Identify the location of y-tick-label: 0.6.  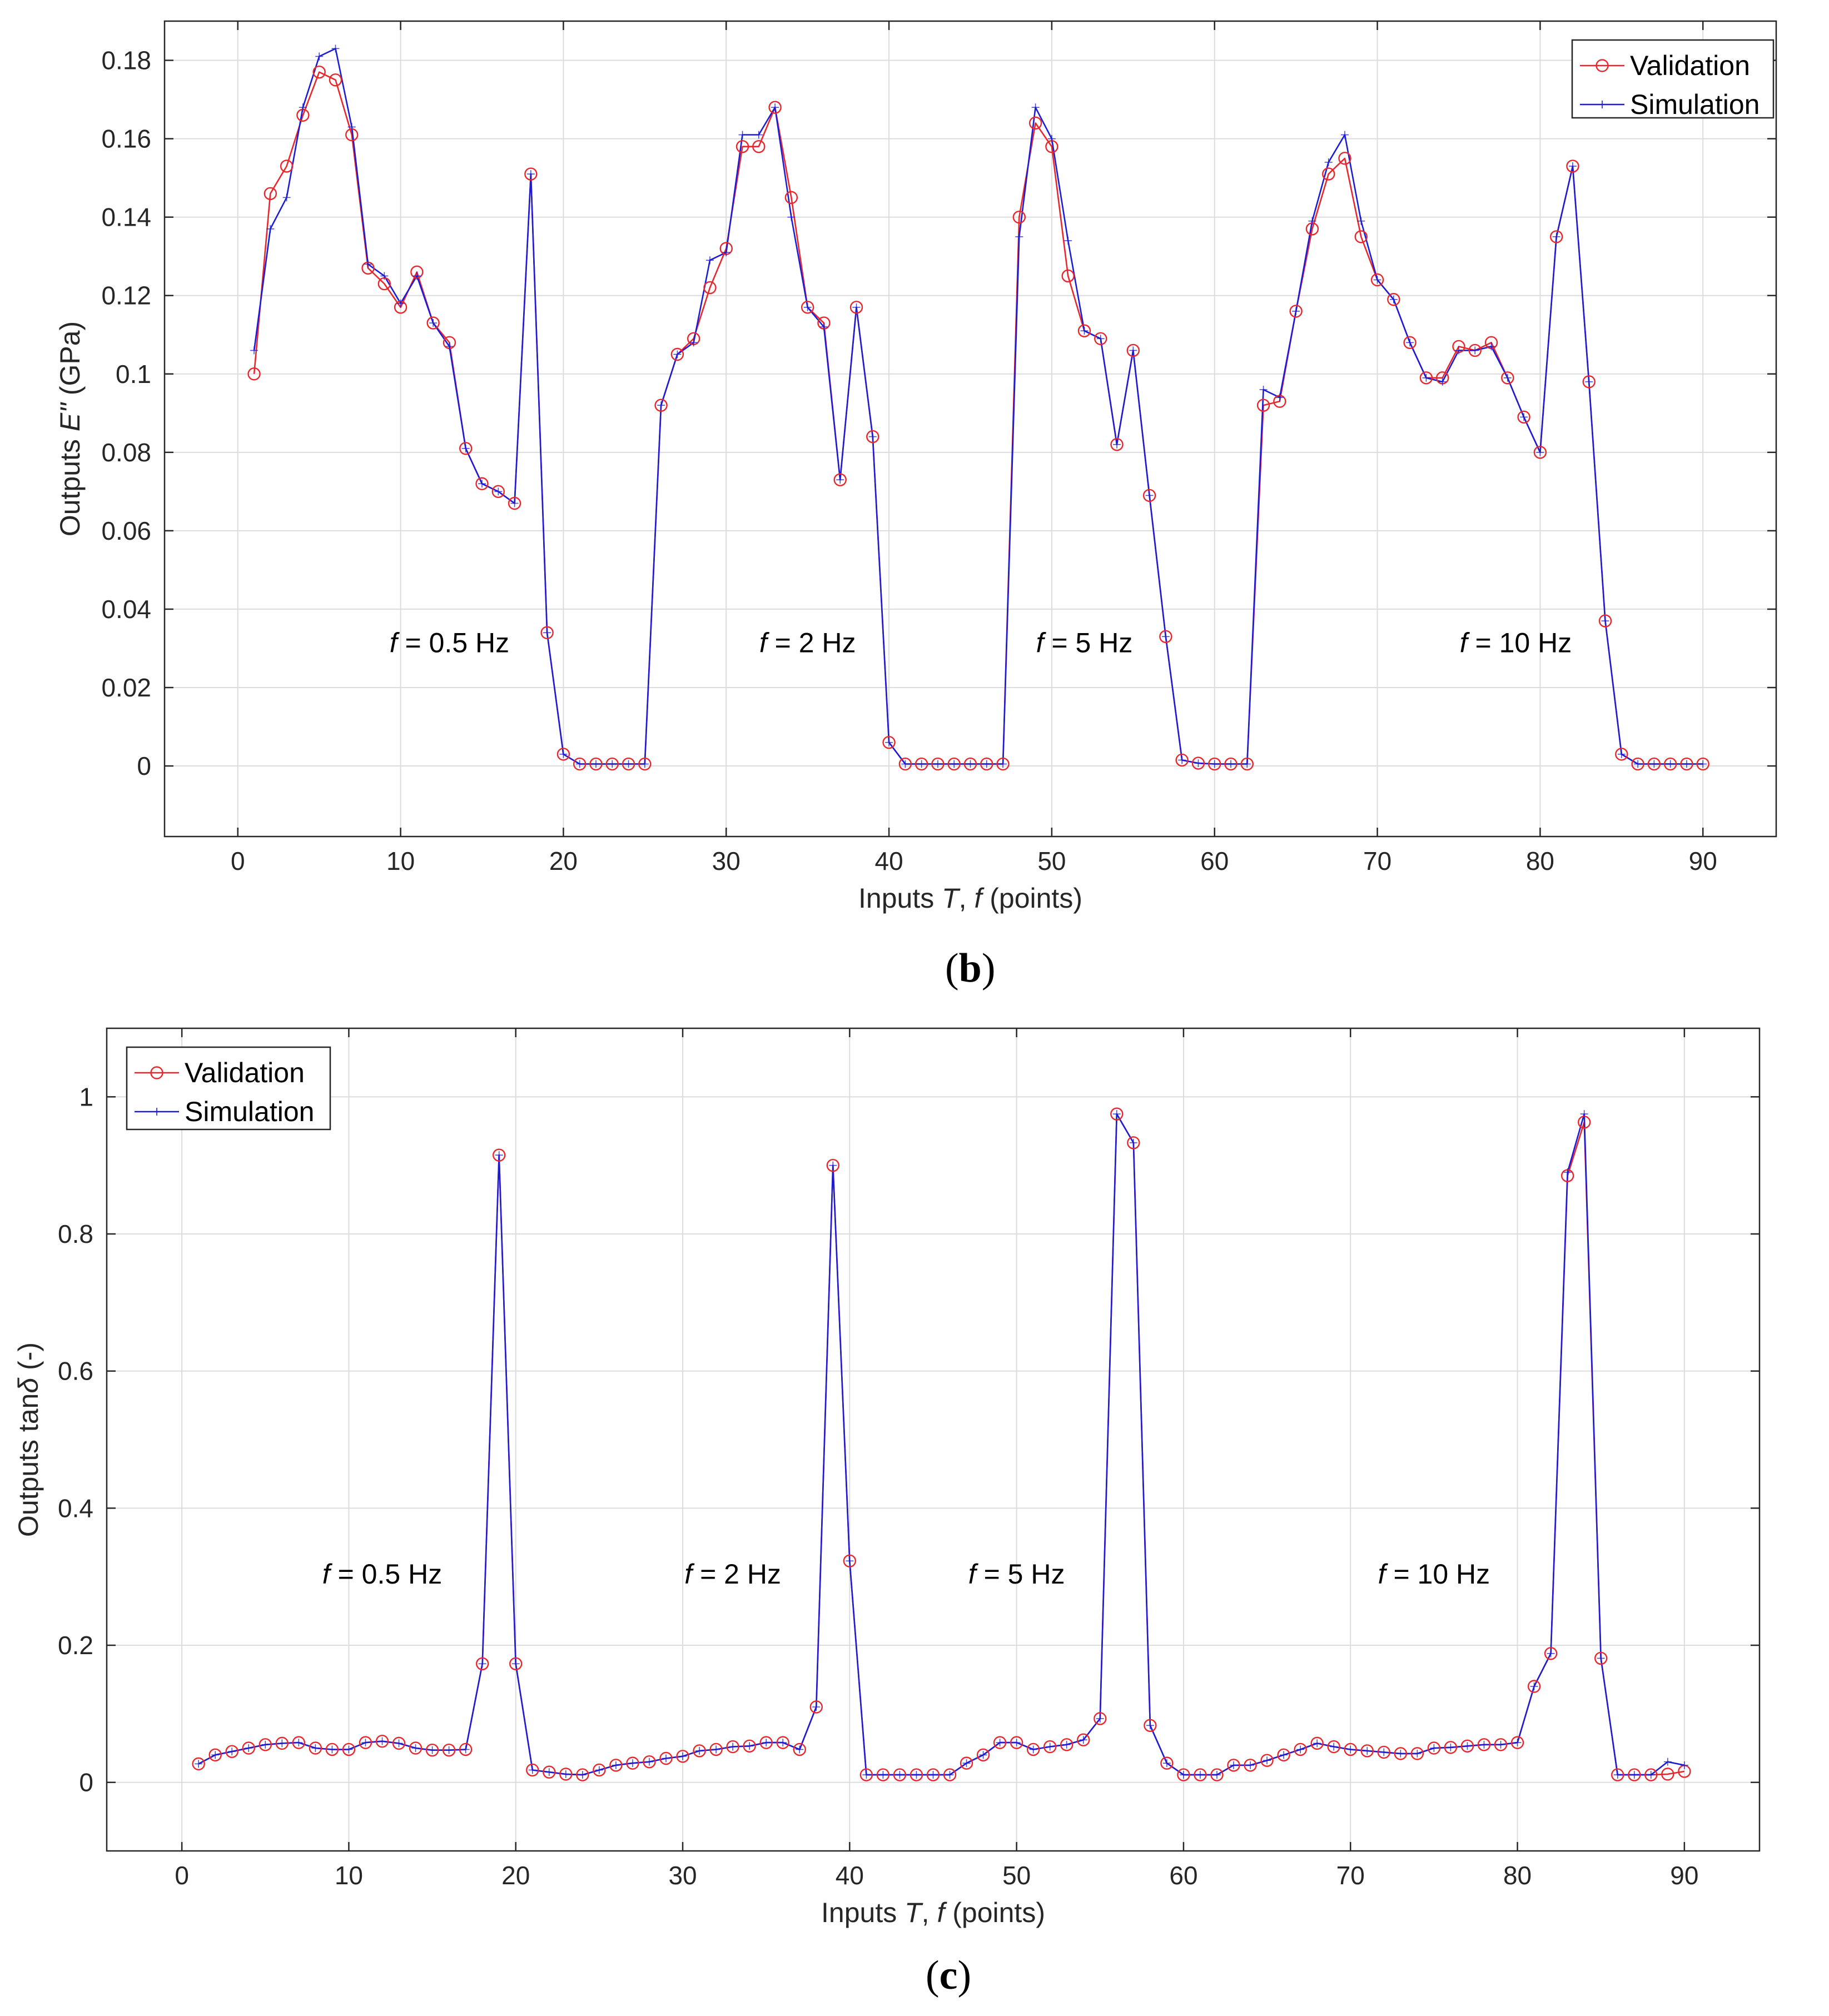
(75, 1372).